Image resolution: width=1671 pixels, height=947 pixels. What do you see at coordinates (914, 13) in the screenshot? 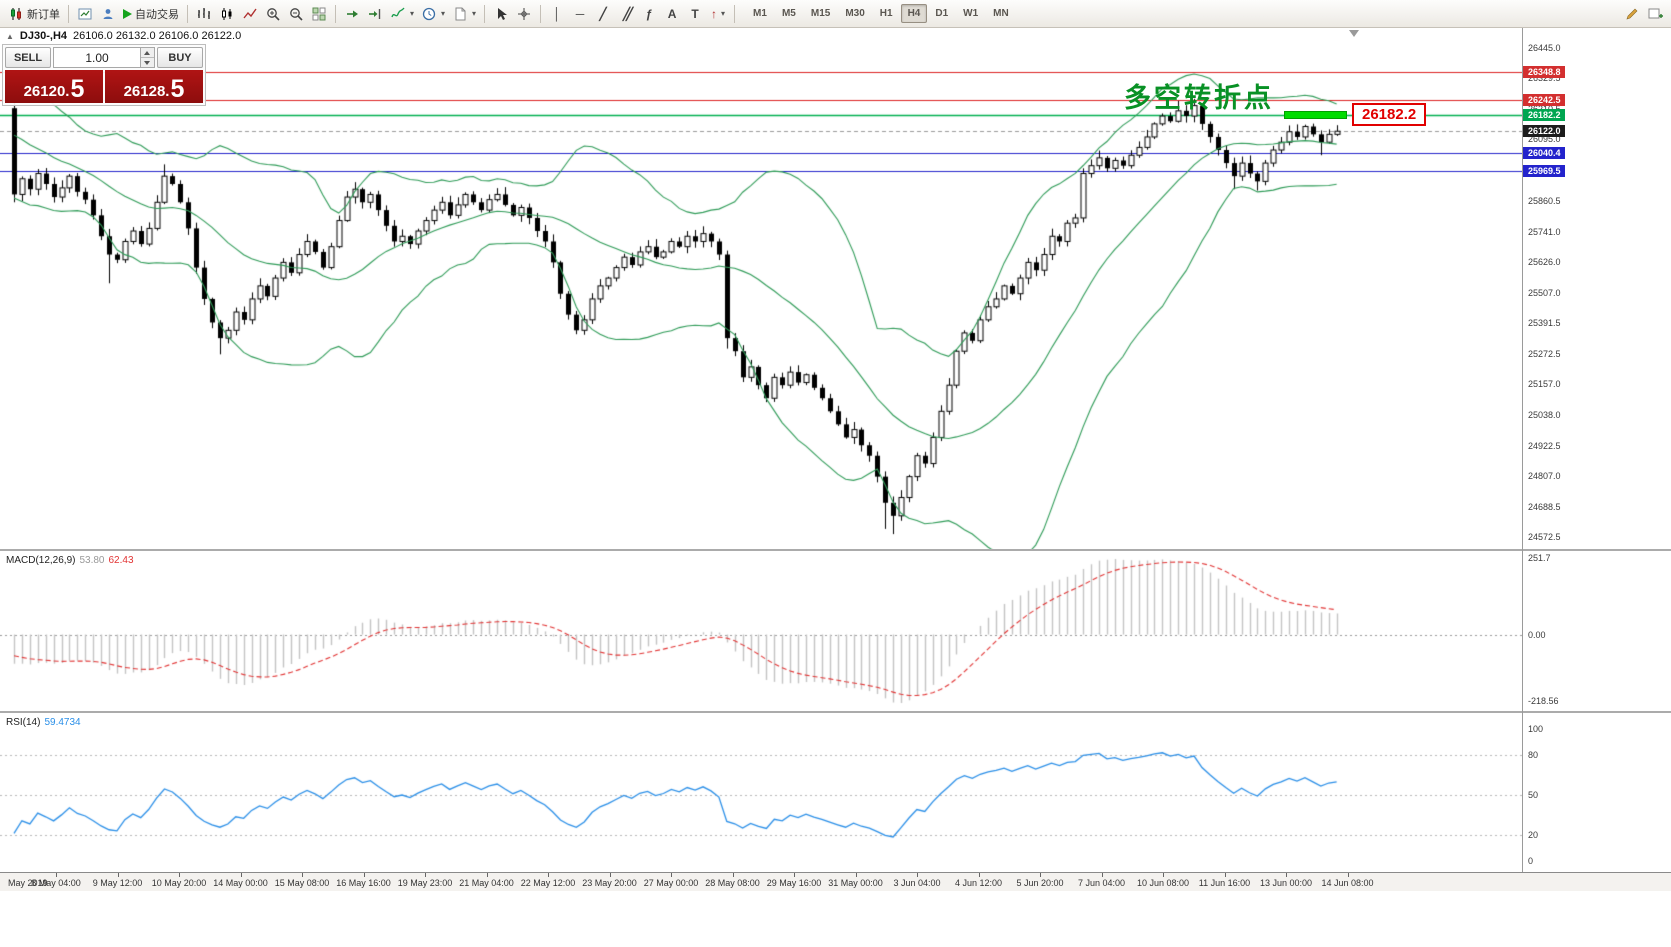
I see `timeframe-h4-button: H4` at bounding box center [914, 13].